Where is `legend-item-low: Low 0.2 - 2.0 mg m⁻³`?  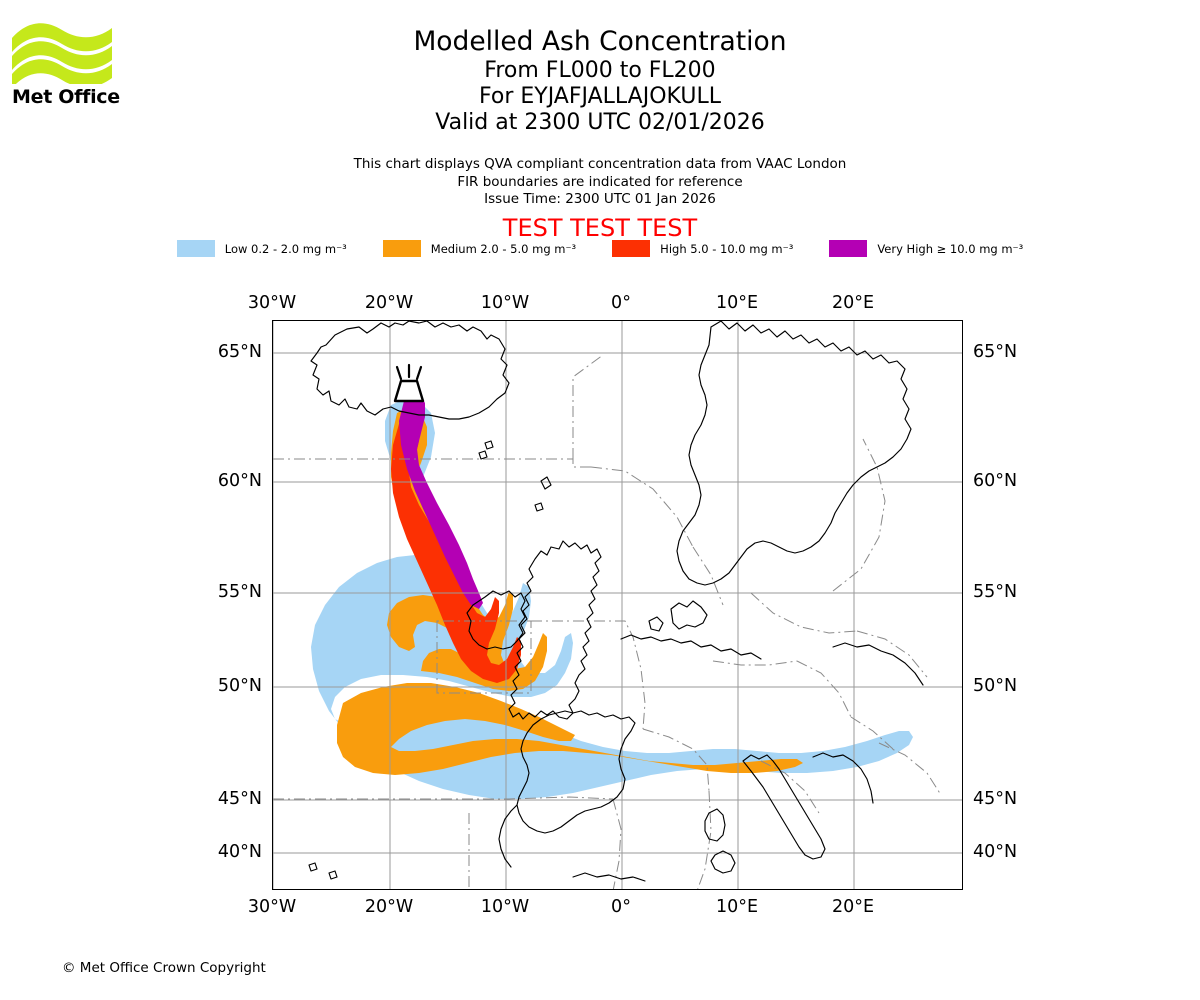
legend-item-low: Low 0.2 - 2.0 mg m⁻³ is located at coordinates (261, 248).